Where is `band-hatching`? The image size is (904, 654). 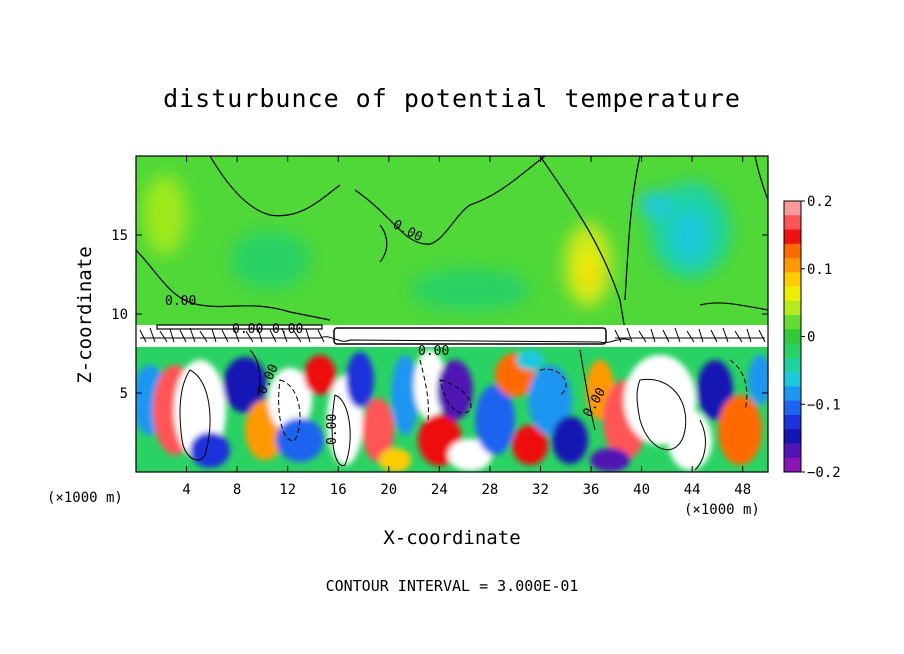 band-hatching is located at coordinates (452, 335).